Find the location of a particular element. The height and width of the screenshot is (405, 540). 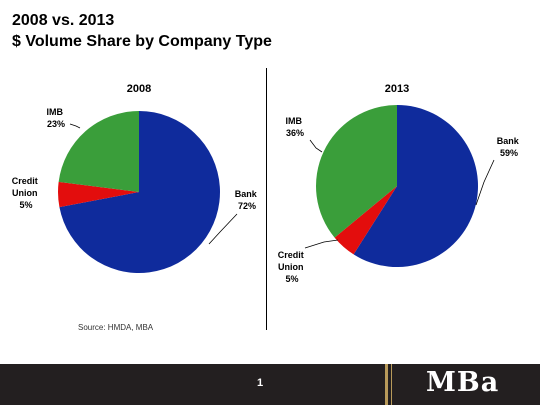

title-line-1: 2008 vs. 2013 is located at coordinates (63, 20).